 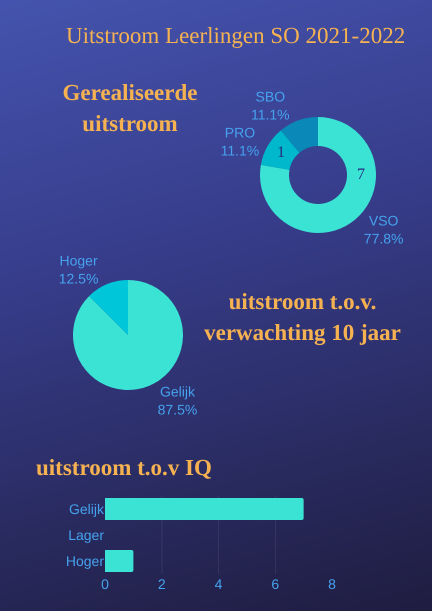 I want to click on text: 7, so click(x=361, y=175).